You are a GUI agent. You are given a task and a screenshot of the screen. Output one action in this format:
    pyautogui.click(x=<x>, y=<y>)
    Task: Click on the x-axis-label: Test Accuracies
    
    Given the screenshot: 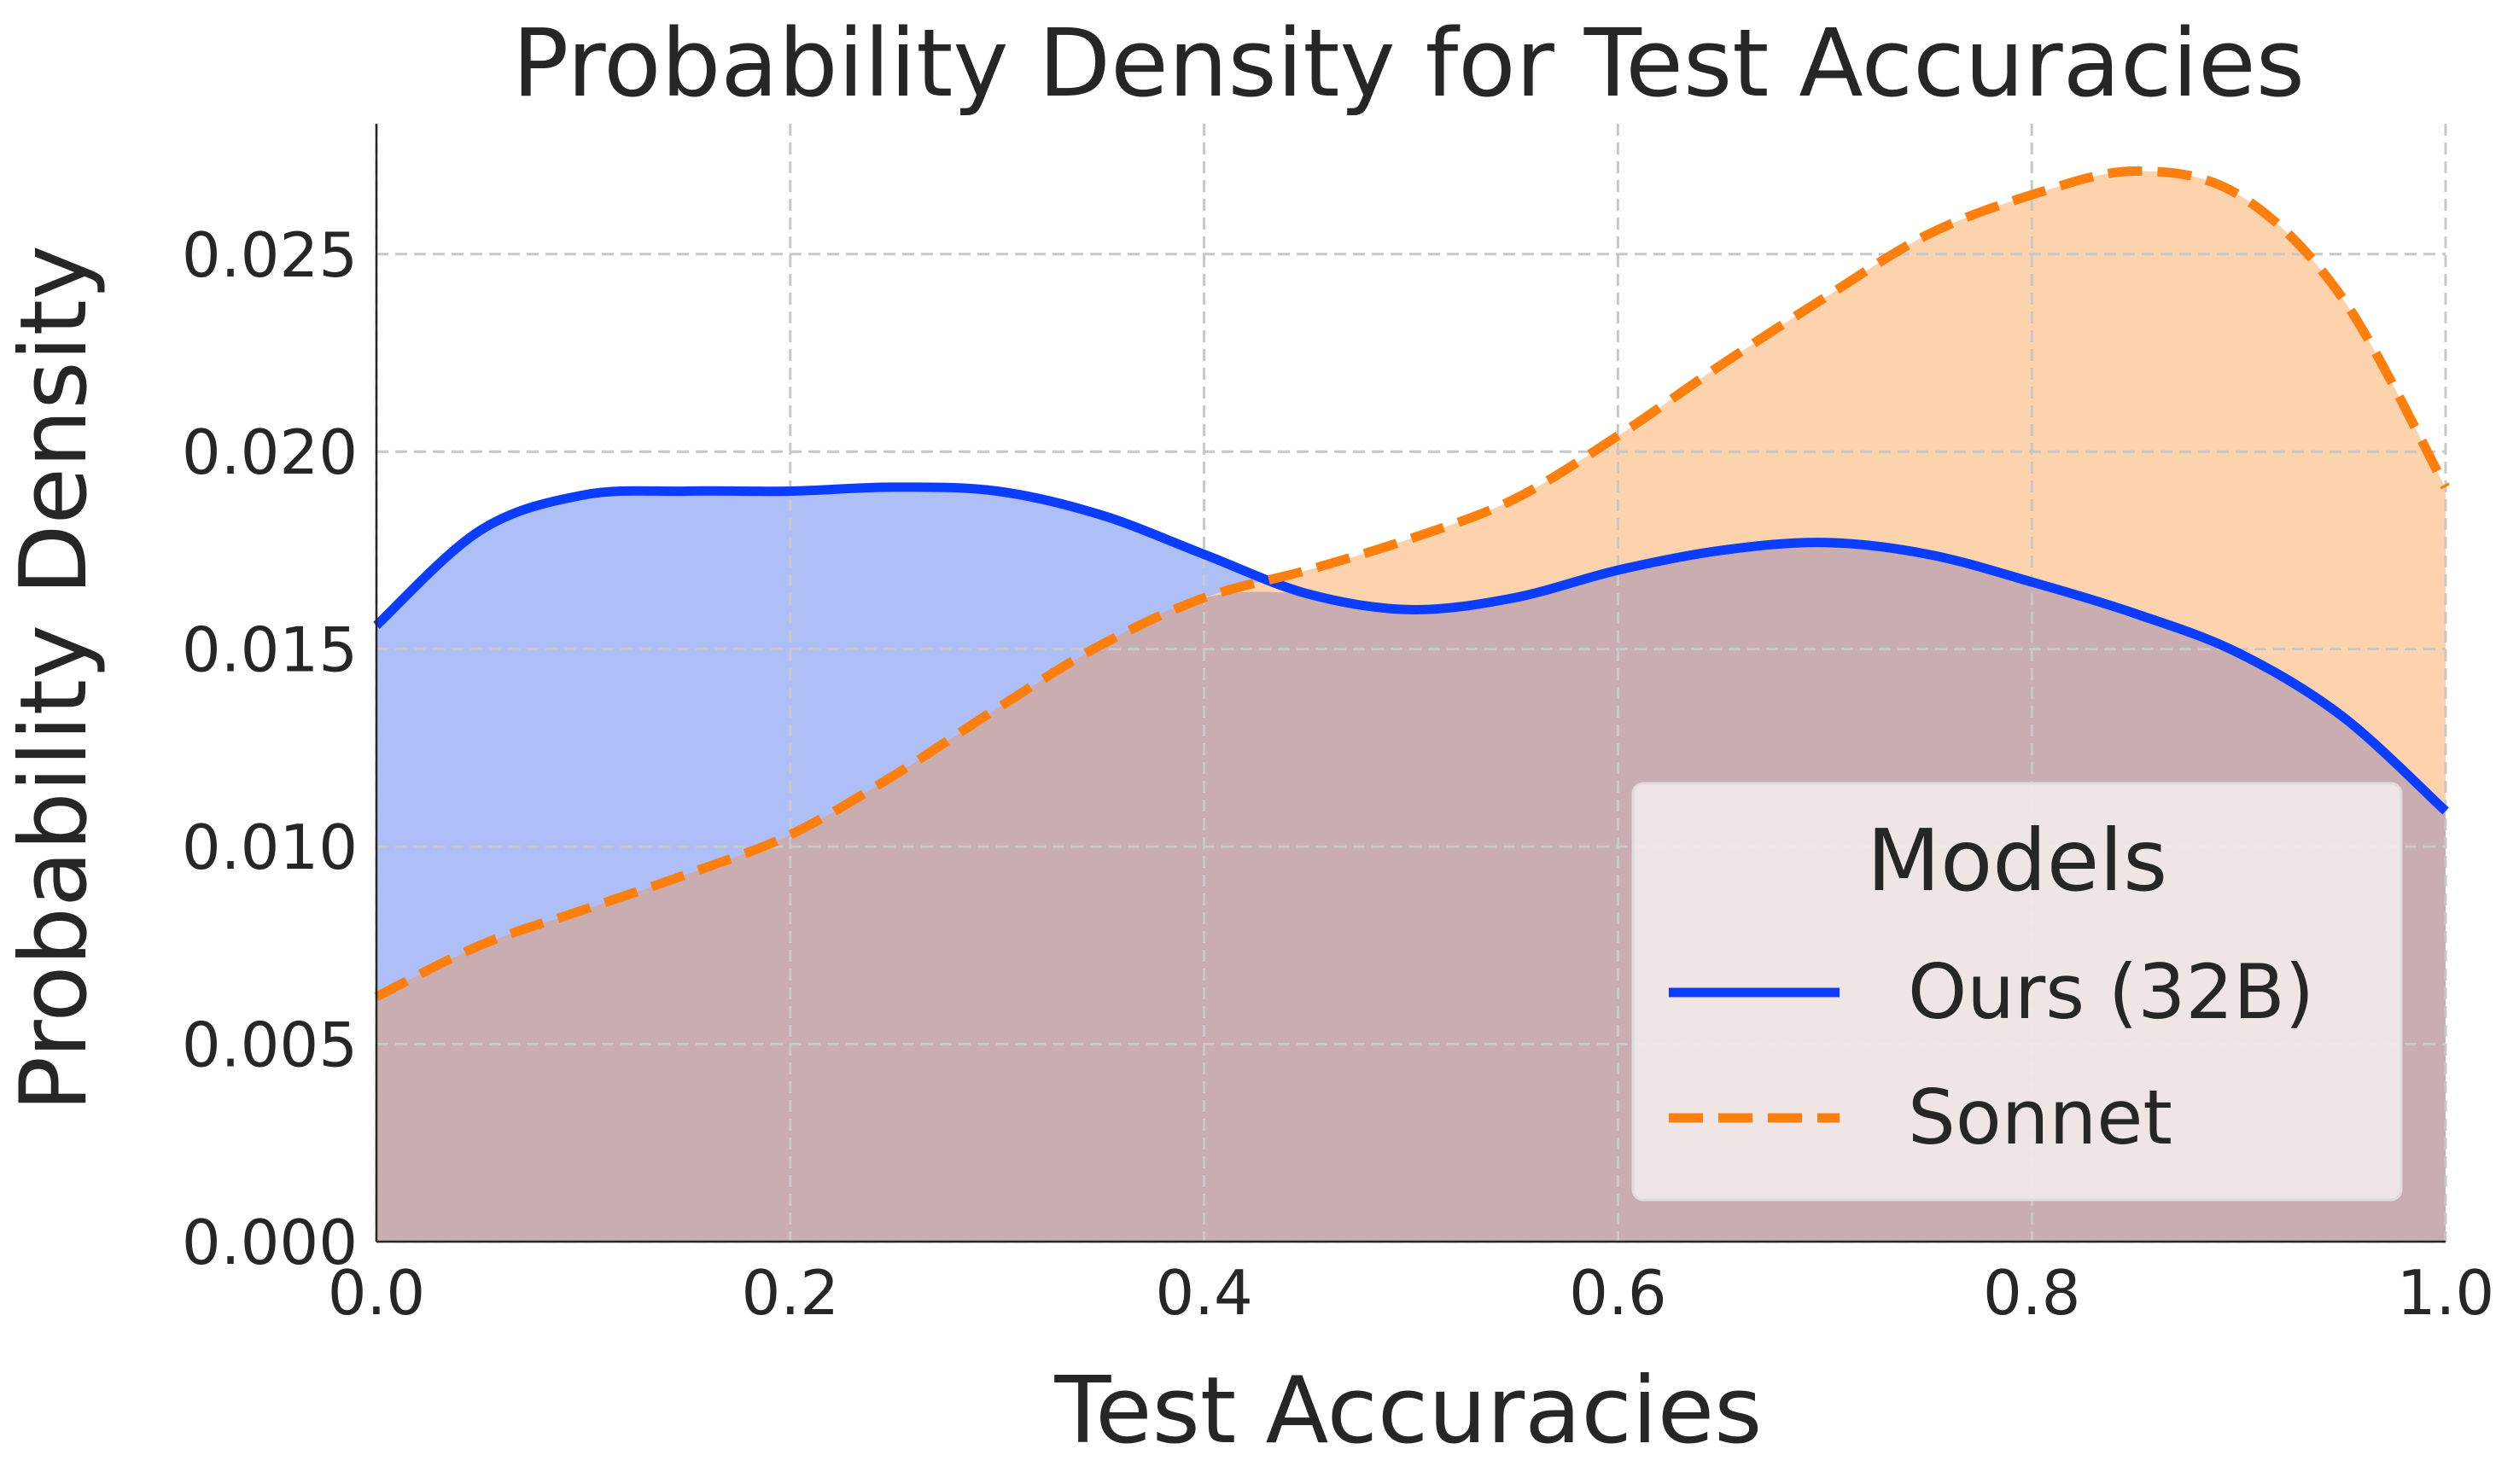 What is the action you would take?
    pyautogui.click(x=1408, y=1411)
    